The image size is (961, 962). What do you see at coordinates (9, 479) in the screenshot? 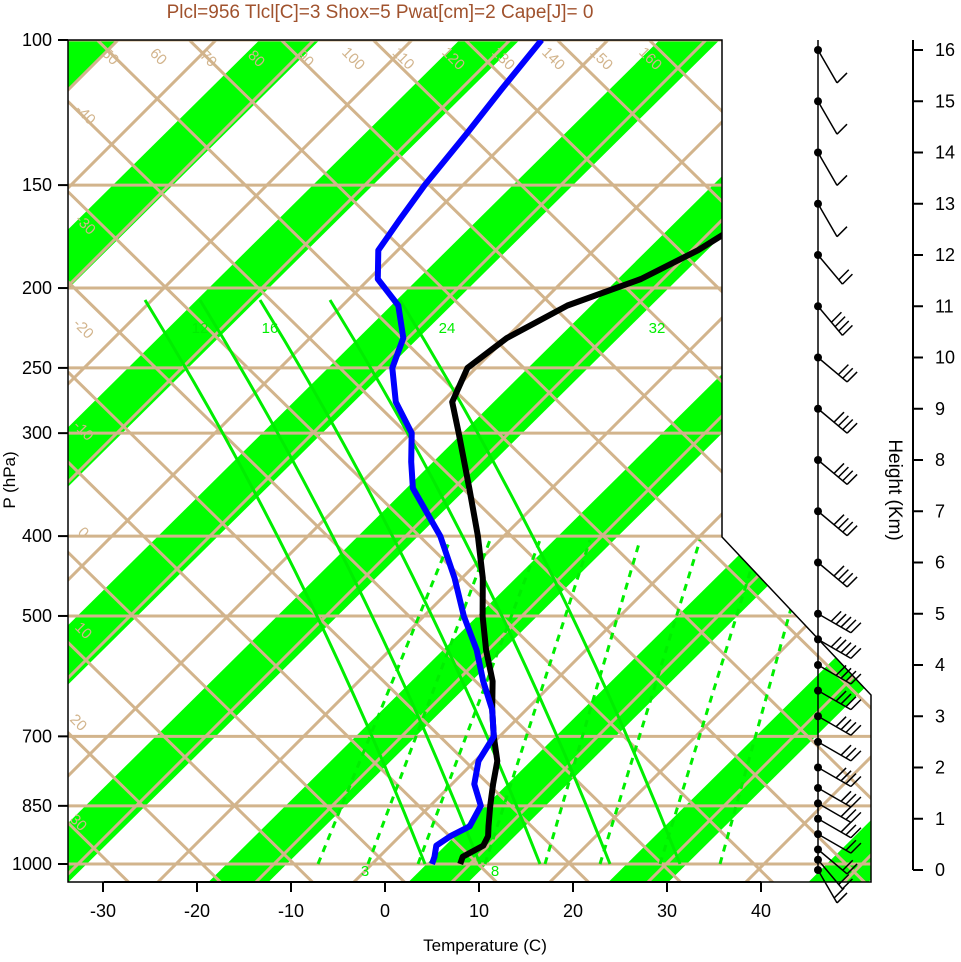
I see `y-axis-label: P (hPa)` at bounding box center [9, 479].